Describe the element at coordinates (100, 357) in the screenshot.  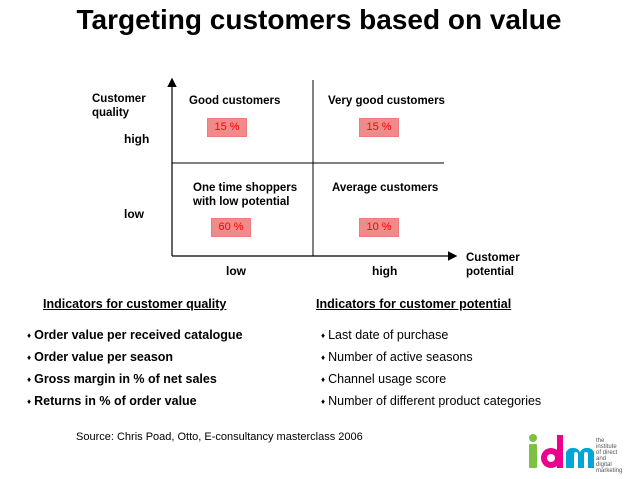
I see `quality-indicator-item: ♦ Order value per season` at that location.